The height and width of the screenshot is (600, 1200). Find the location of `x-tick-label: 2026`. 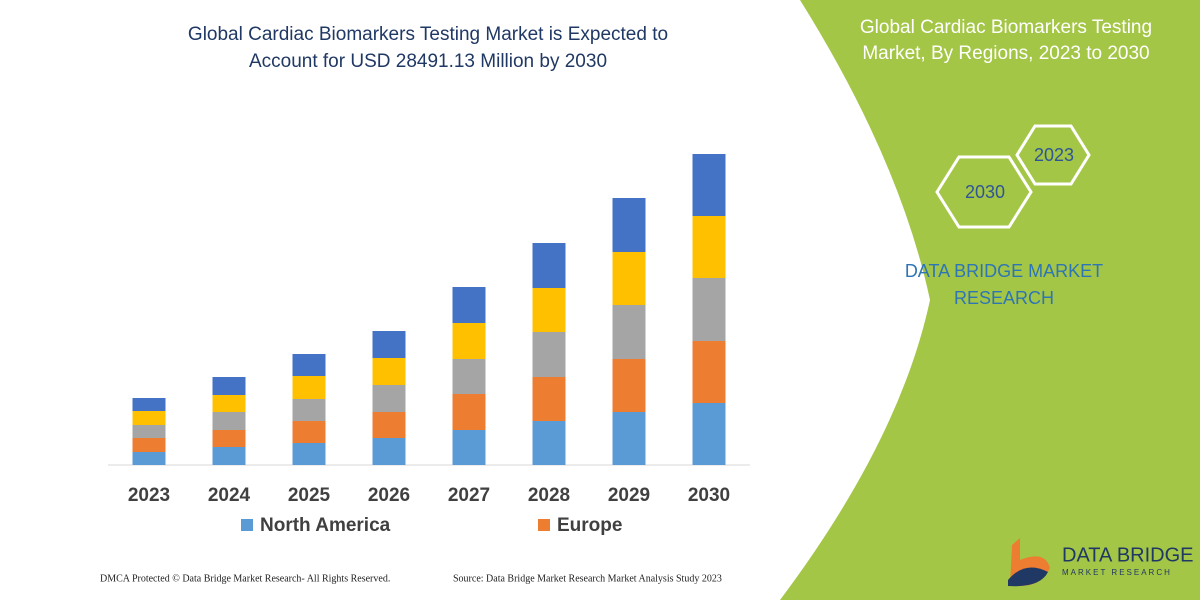

x-tick-label: 2026 is located at coordinates (389, 495).